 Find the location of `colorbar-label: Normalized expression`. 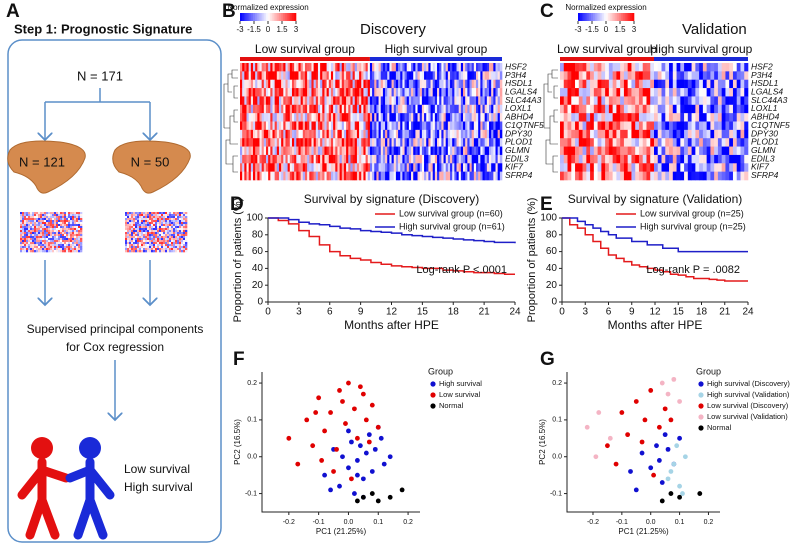

colorbar-label: Normalized expression is located at coordinates (605, 7).